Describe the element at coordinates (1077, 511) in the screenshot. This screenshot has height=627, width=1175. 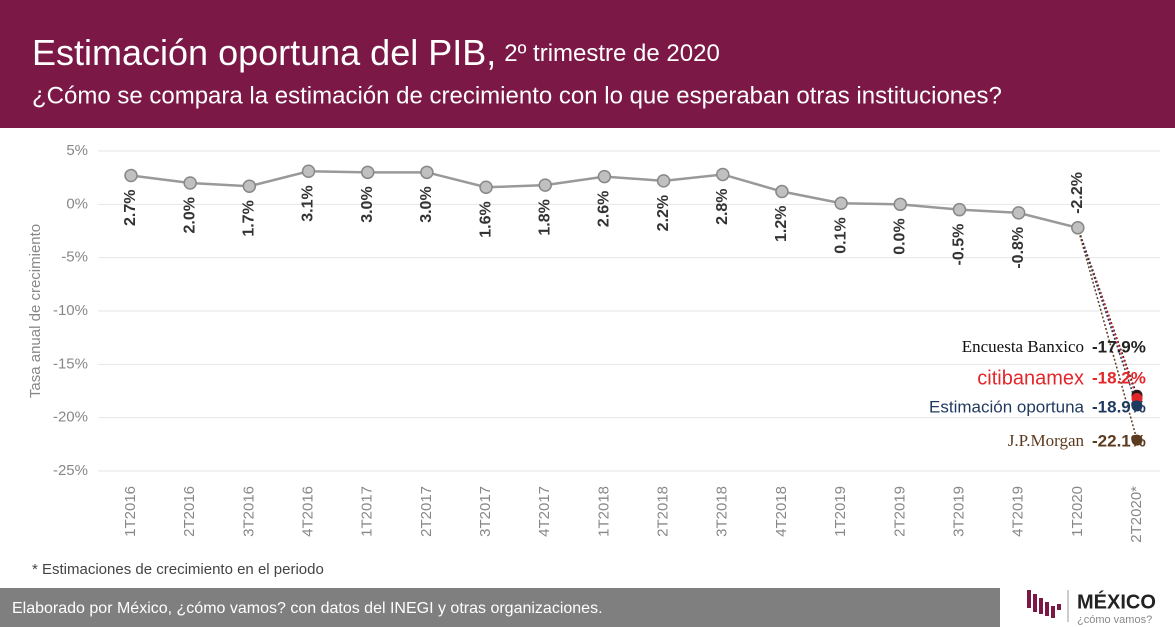
I see `x-tick-label: 1T2020` at that location.